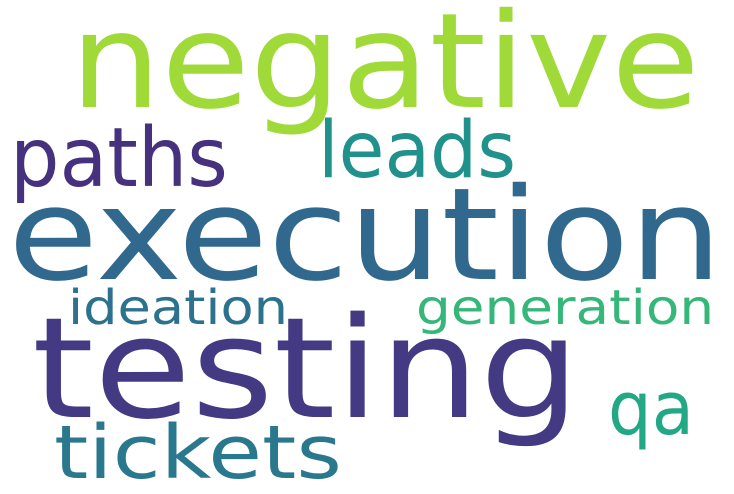 The width and height of the screenshot is (734, 494). What do you see at coordinates (565, 308) in the screenshot?
I see `word-generation: generation` at bounding box center [565, 308].